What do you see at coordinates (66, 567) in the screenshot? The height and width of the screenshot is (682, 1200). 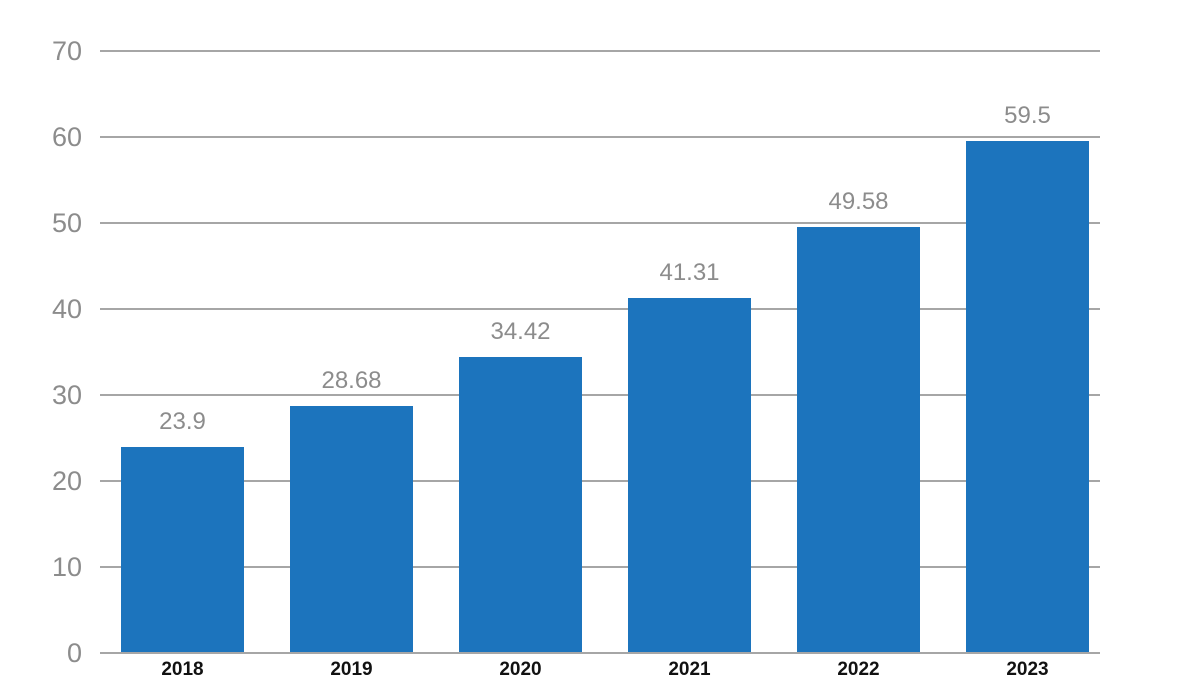 I see `y-axis-tick-label: 10` at bounding box center [66, 567].